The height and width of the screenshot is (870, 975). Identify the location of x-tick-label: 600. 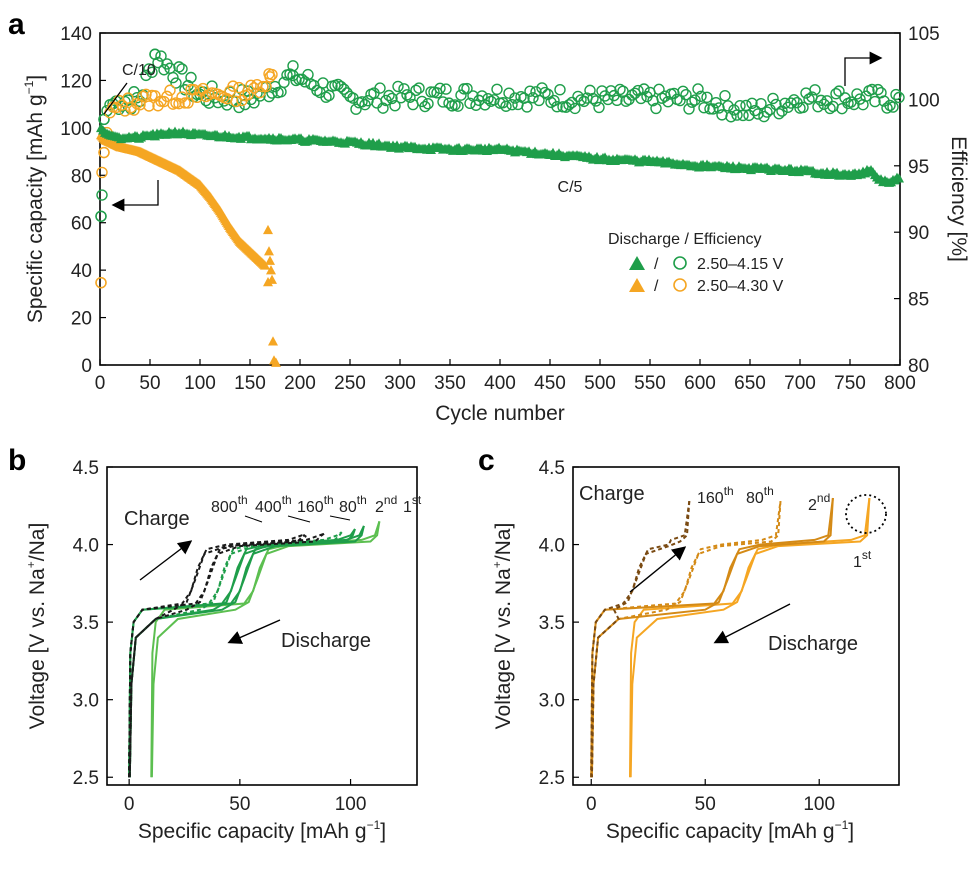
(700, 383).